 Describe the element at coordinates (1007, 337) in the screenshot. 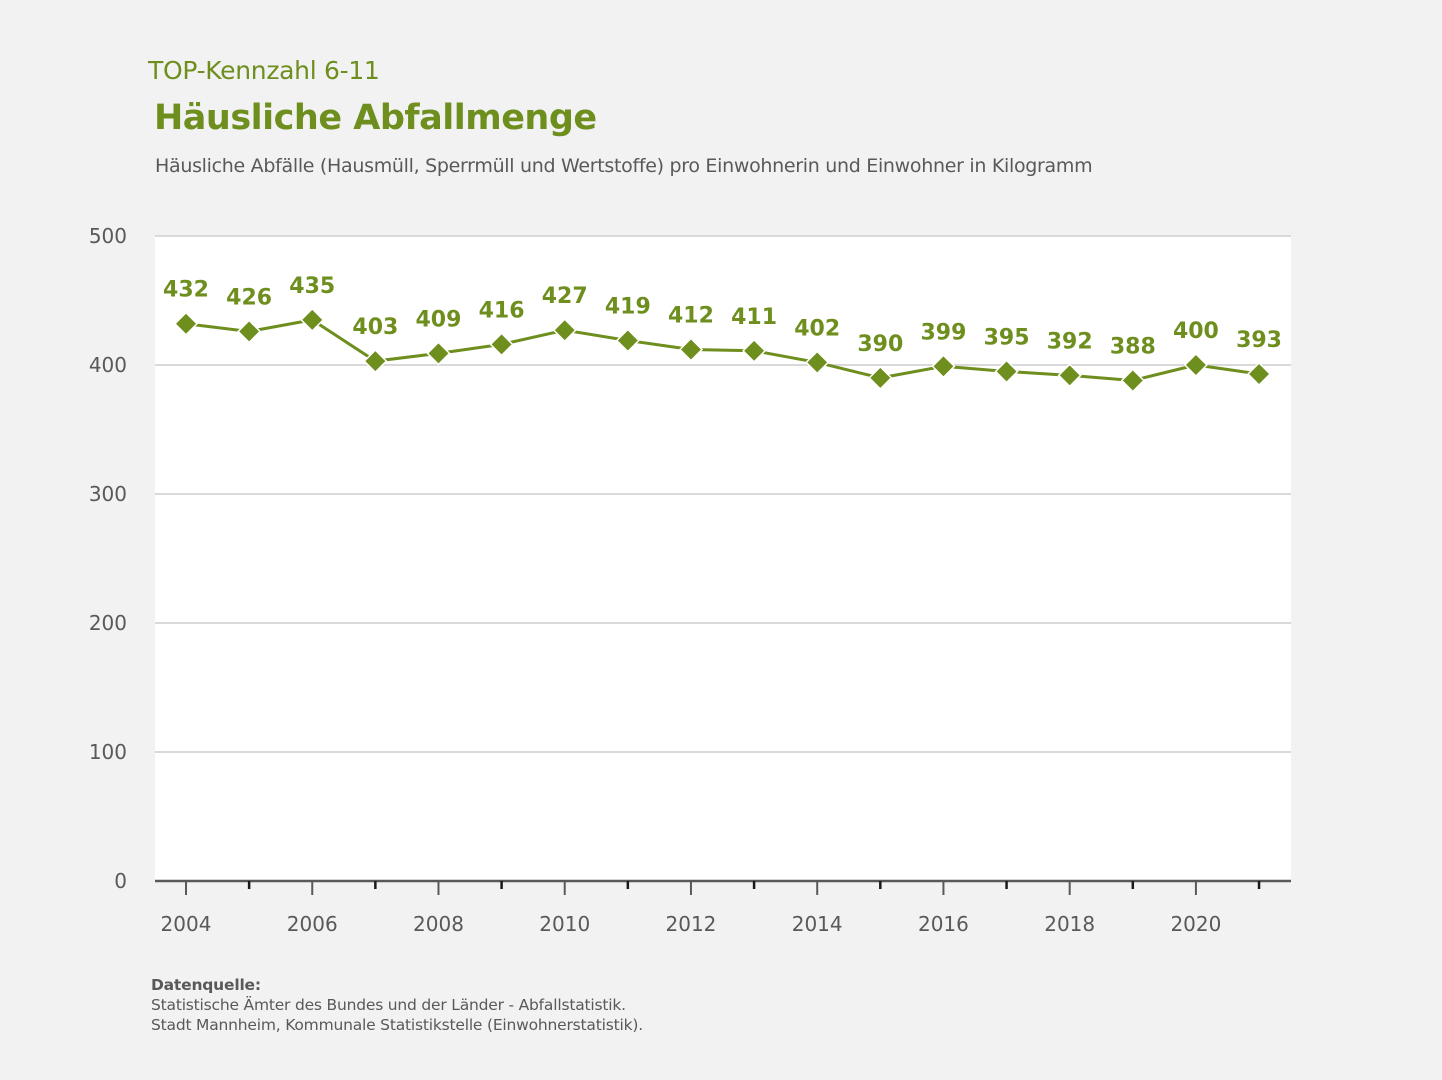

I see `data-label: 395` at that location.